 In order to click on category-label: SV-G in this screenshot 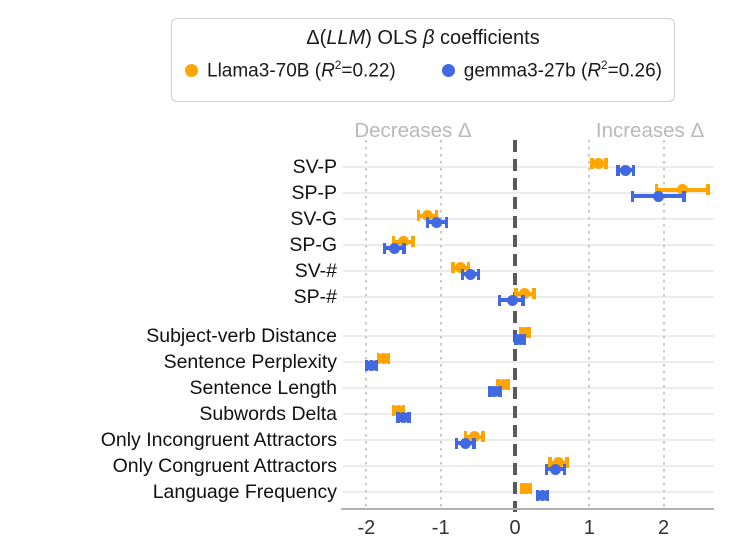, I will do `click(313, 219)`.